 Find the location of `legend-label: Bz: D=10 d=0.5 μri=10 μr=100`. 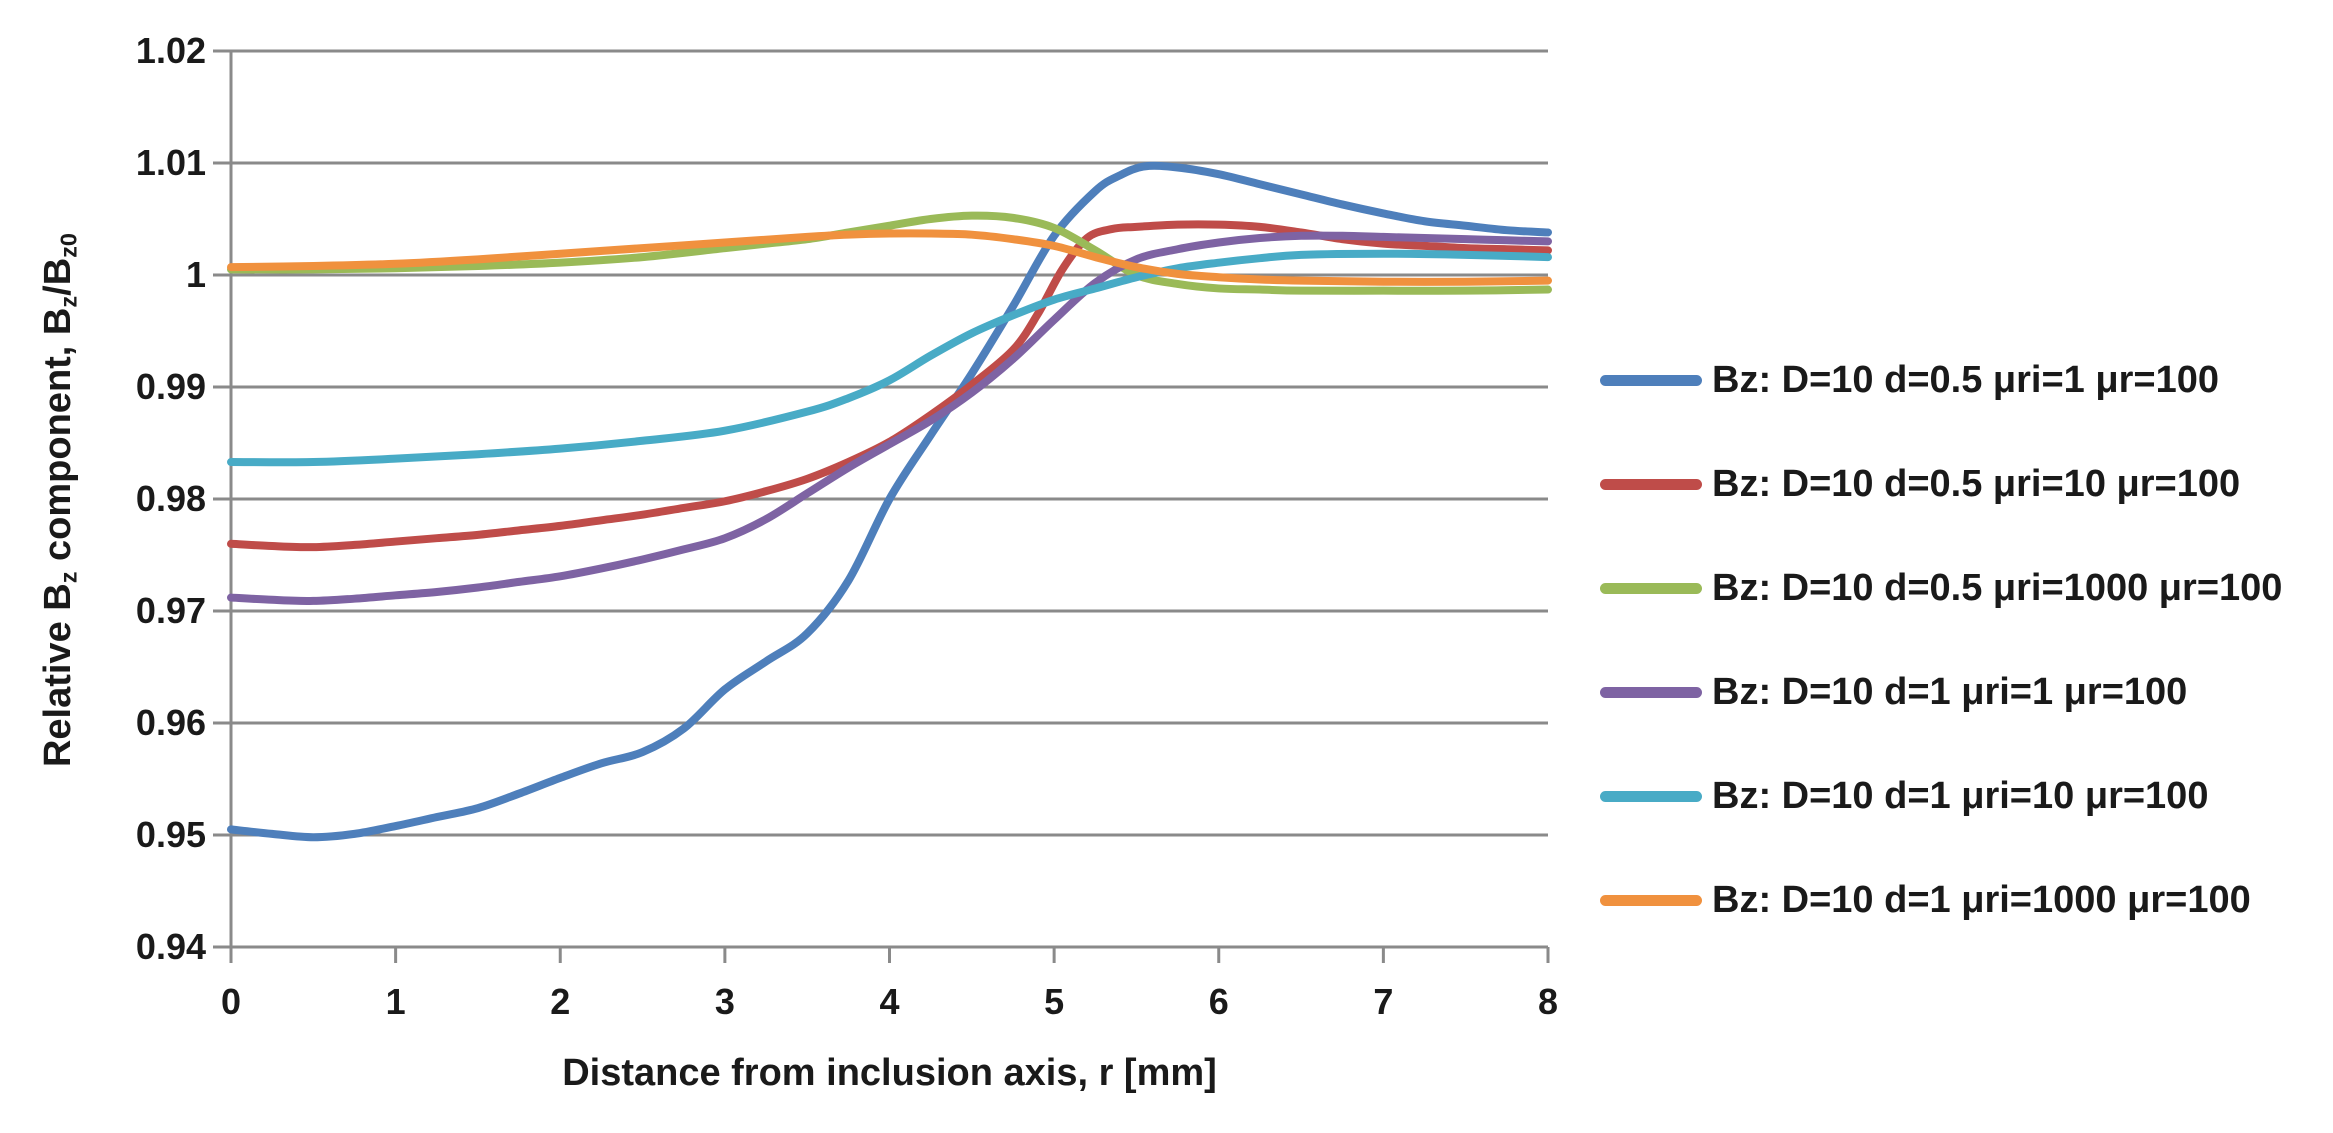

legend-label: Bz: D=10 d=0.5 μri=10 μr=100 is located at coordinates (1976, 484).